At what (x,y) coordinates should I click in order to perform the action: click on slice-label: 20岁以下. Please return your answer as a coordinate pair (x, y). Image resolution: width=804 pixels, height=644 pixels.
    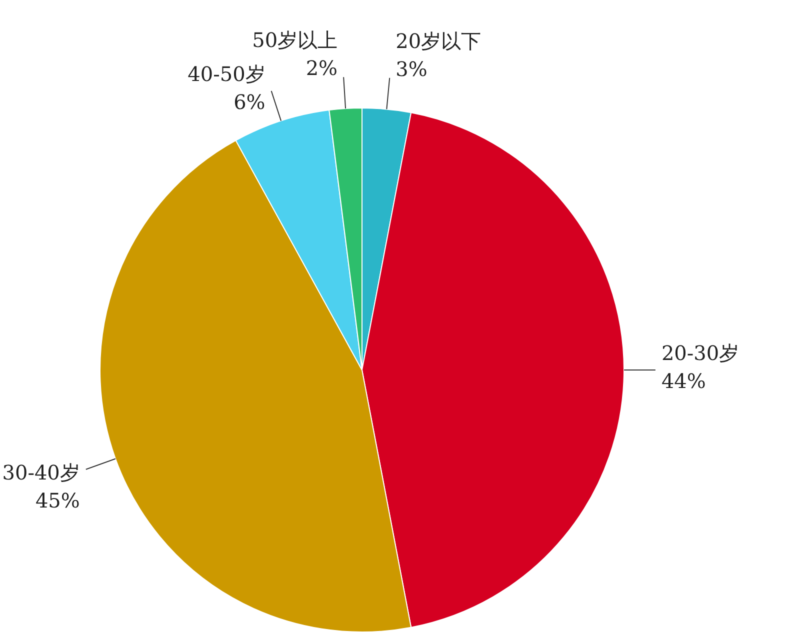
    Looking at the image, I should click on (439, 40).